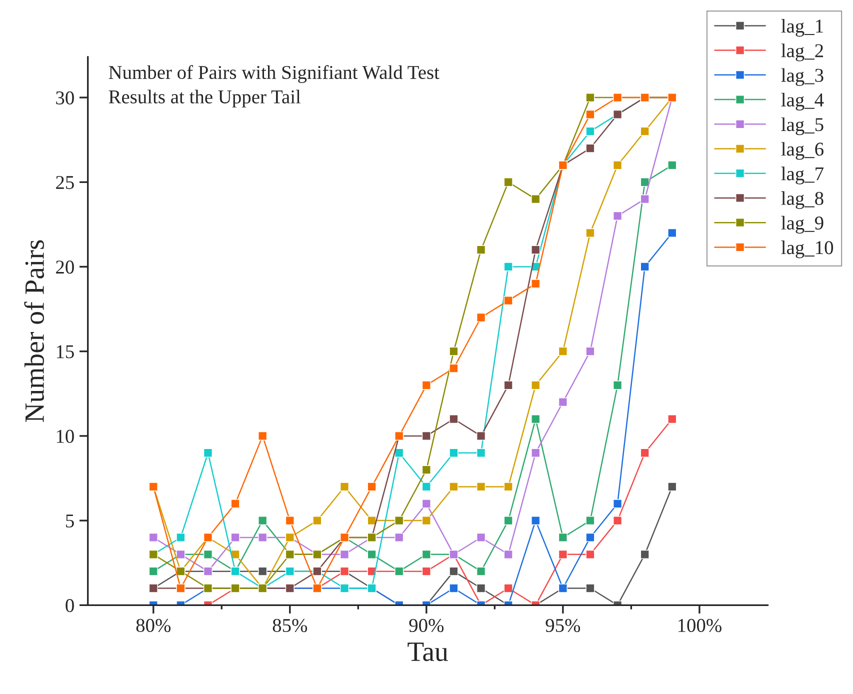 Image resolution: width=853 pixels, height=694 pixels. Describe the element at coordinates (802, 225) in the screenshot. I see `legend-label: lag_9` at that location.